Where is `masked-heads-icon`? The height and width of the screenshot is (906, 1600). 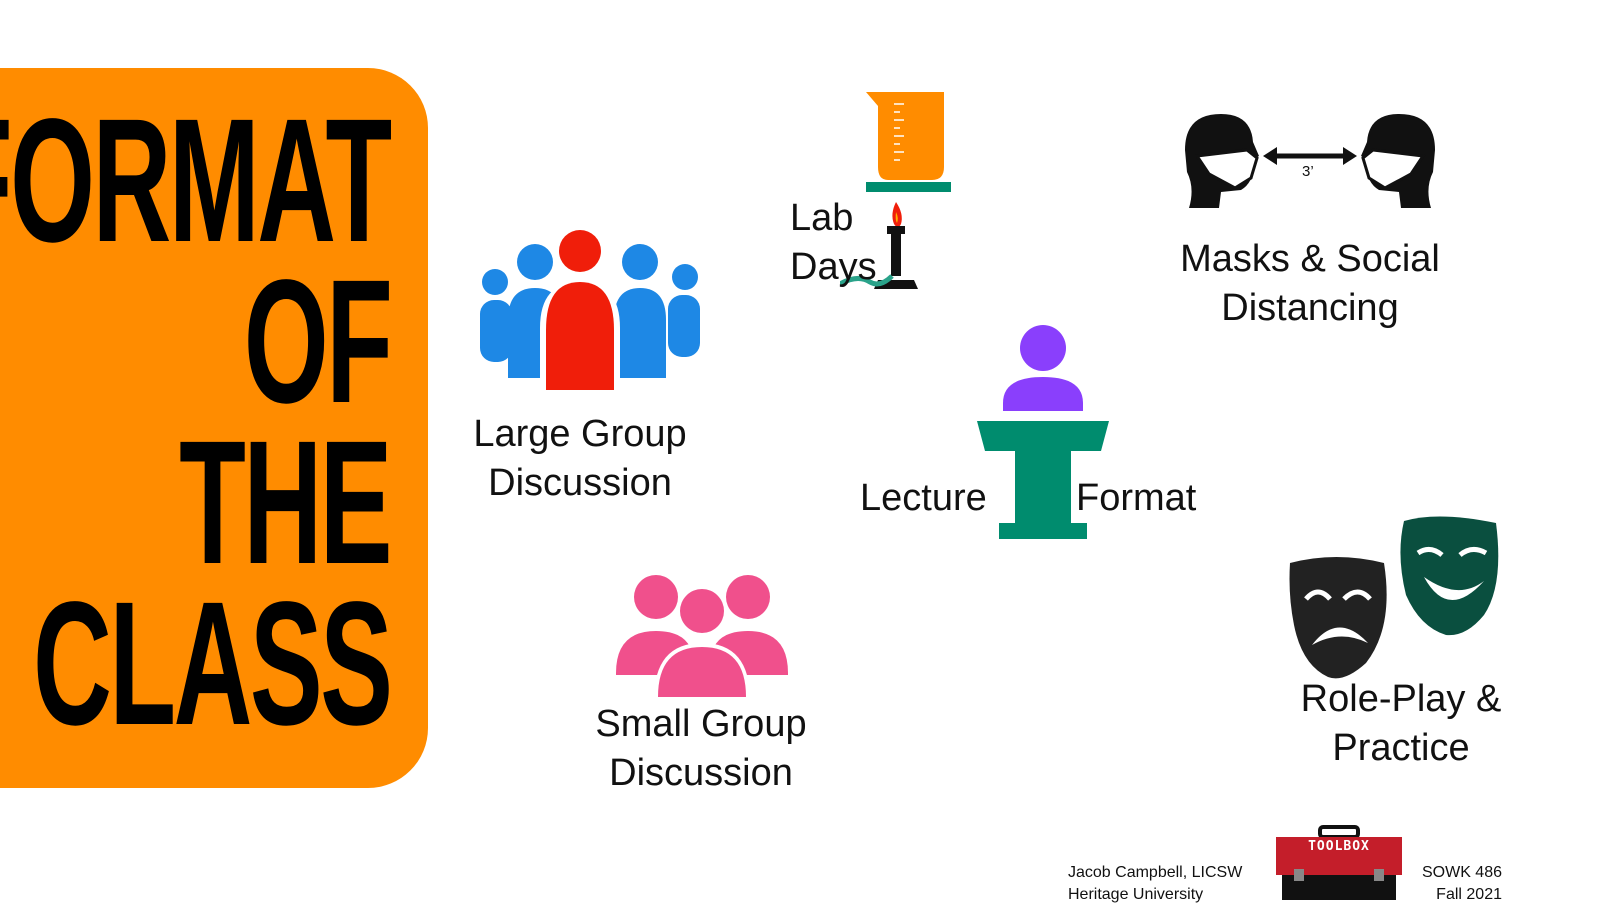
masked-heads-icon is located at coordinates (1310, 161).